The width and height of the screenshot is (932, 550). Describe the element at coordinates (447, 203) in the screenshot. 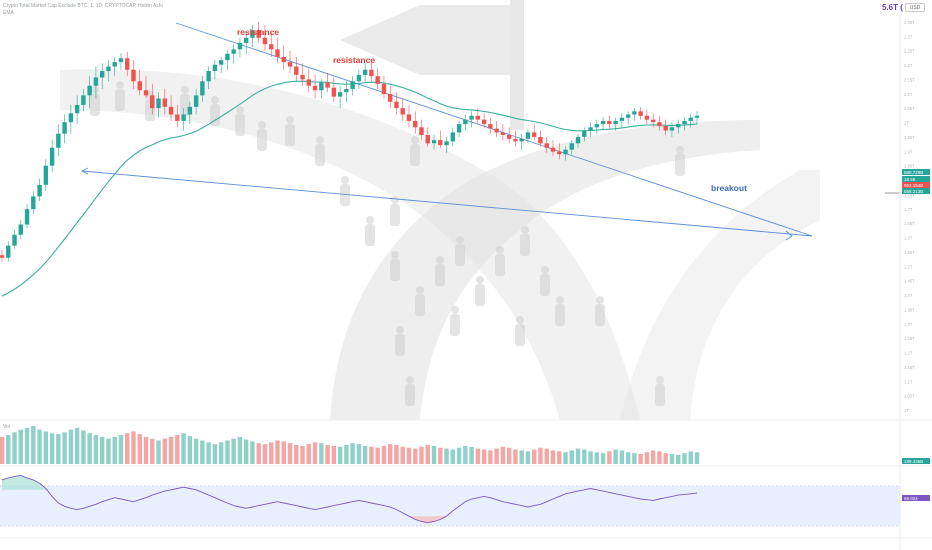

I see `lower-trendline` at that location.